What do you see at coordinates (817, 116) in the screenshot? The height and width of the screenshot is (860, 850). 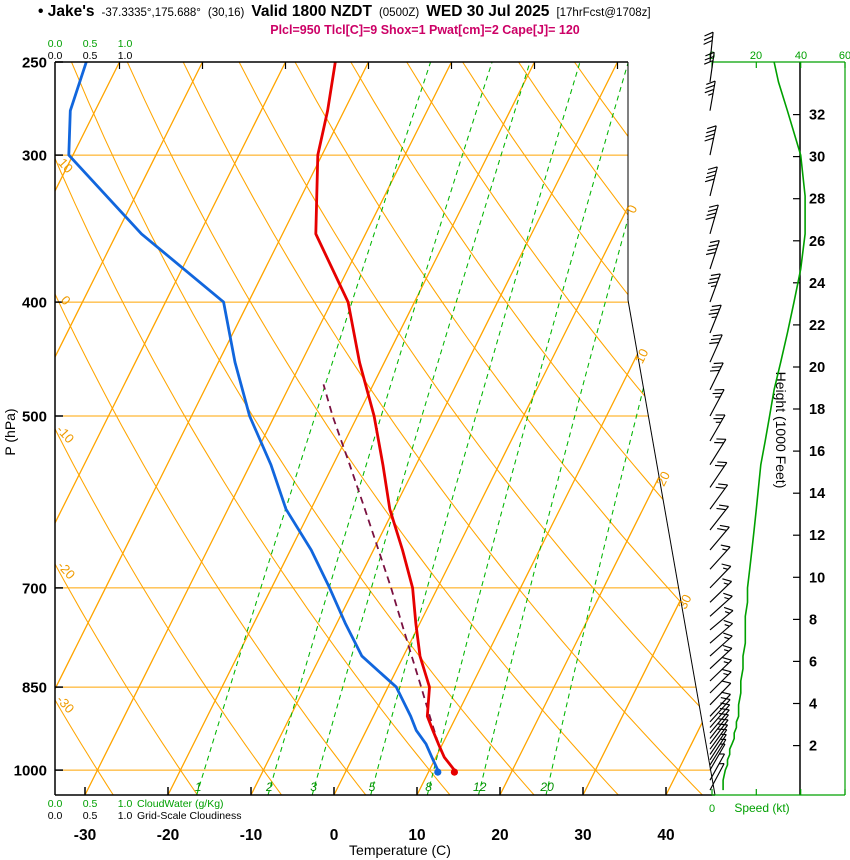 I see `height-tick-label: 32` at bounding box center [817, 116].